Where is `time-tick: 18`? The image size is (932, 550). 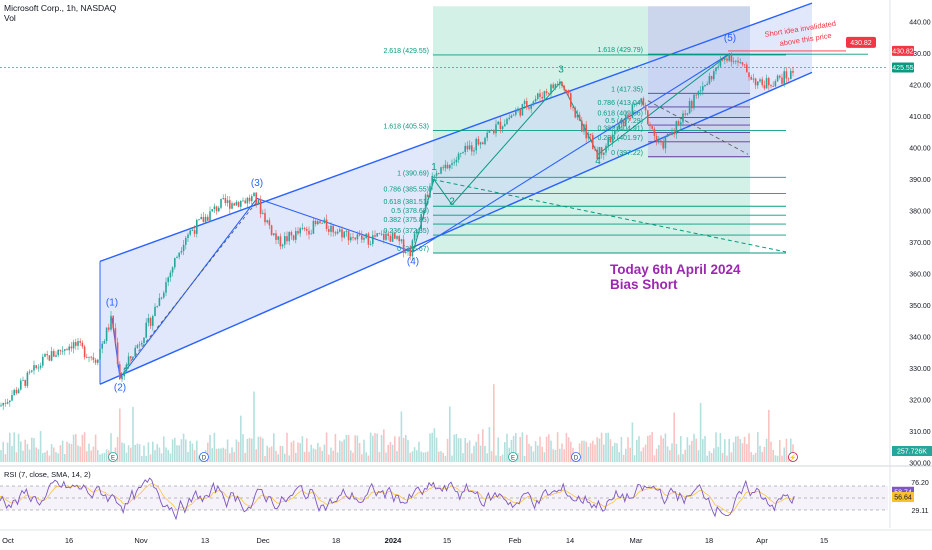 time-tick: 18 is located at coordinates (336, 540).